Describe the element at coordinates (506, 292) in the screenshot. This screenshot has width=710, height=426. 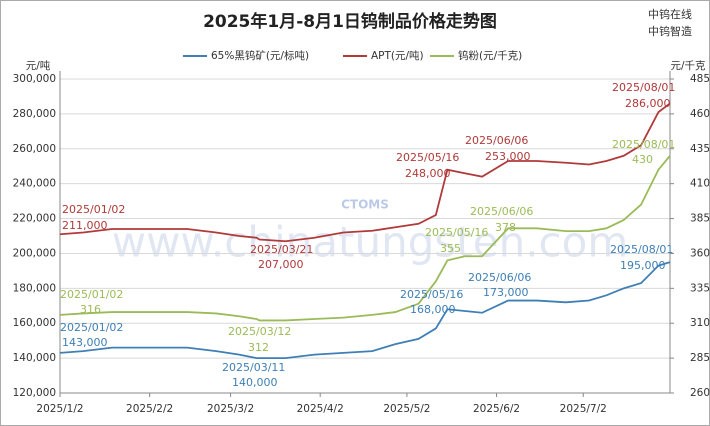
I see `data-label: 173,000` at that location.